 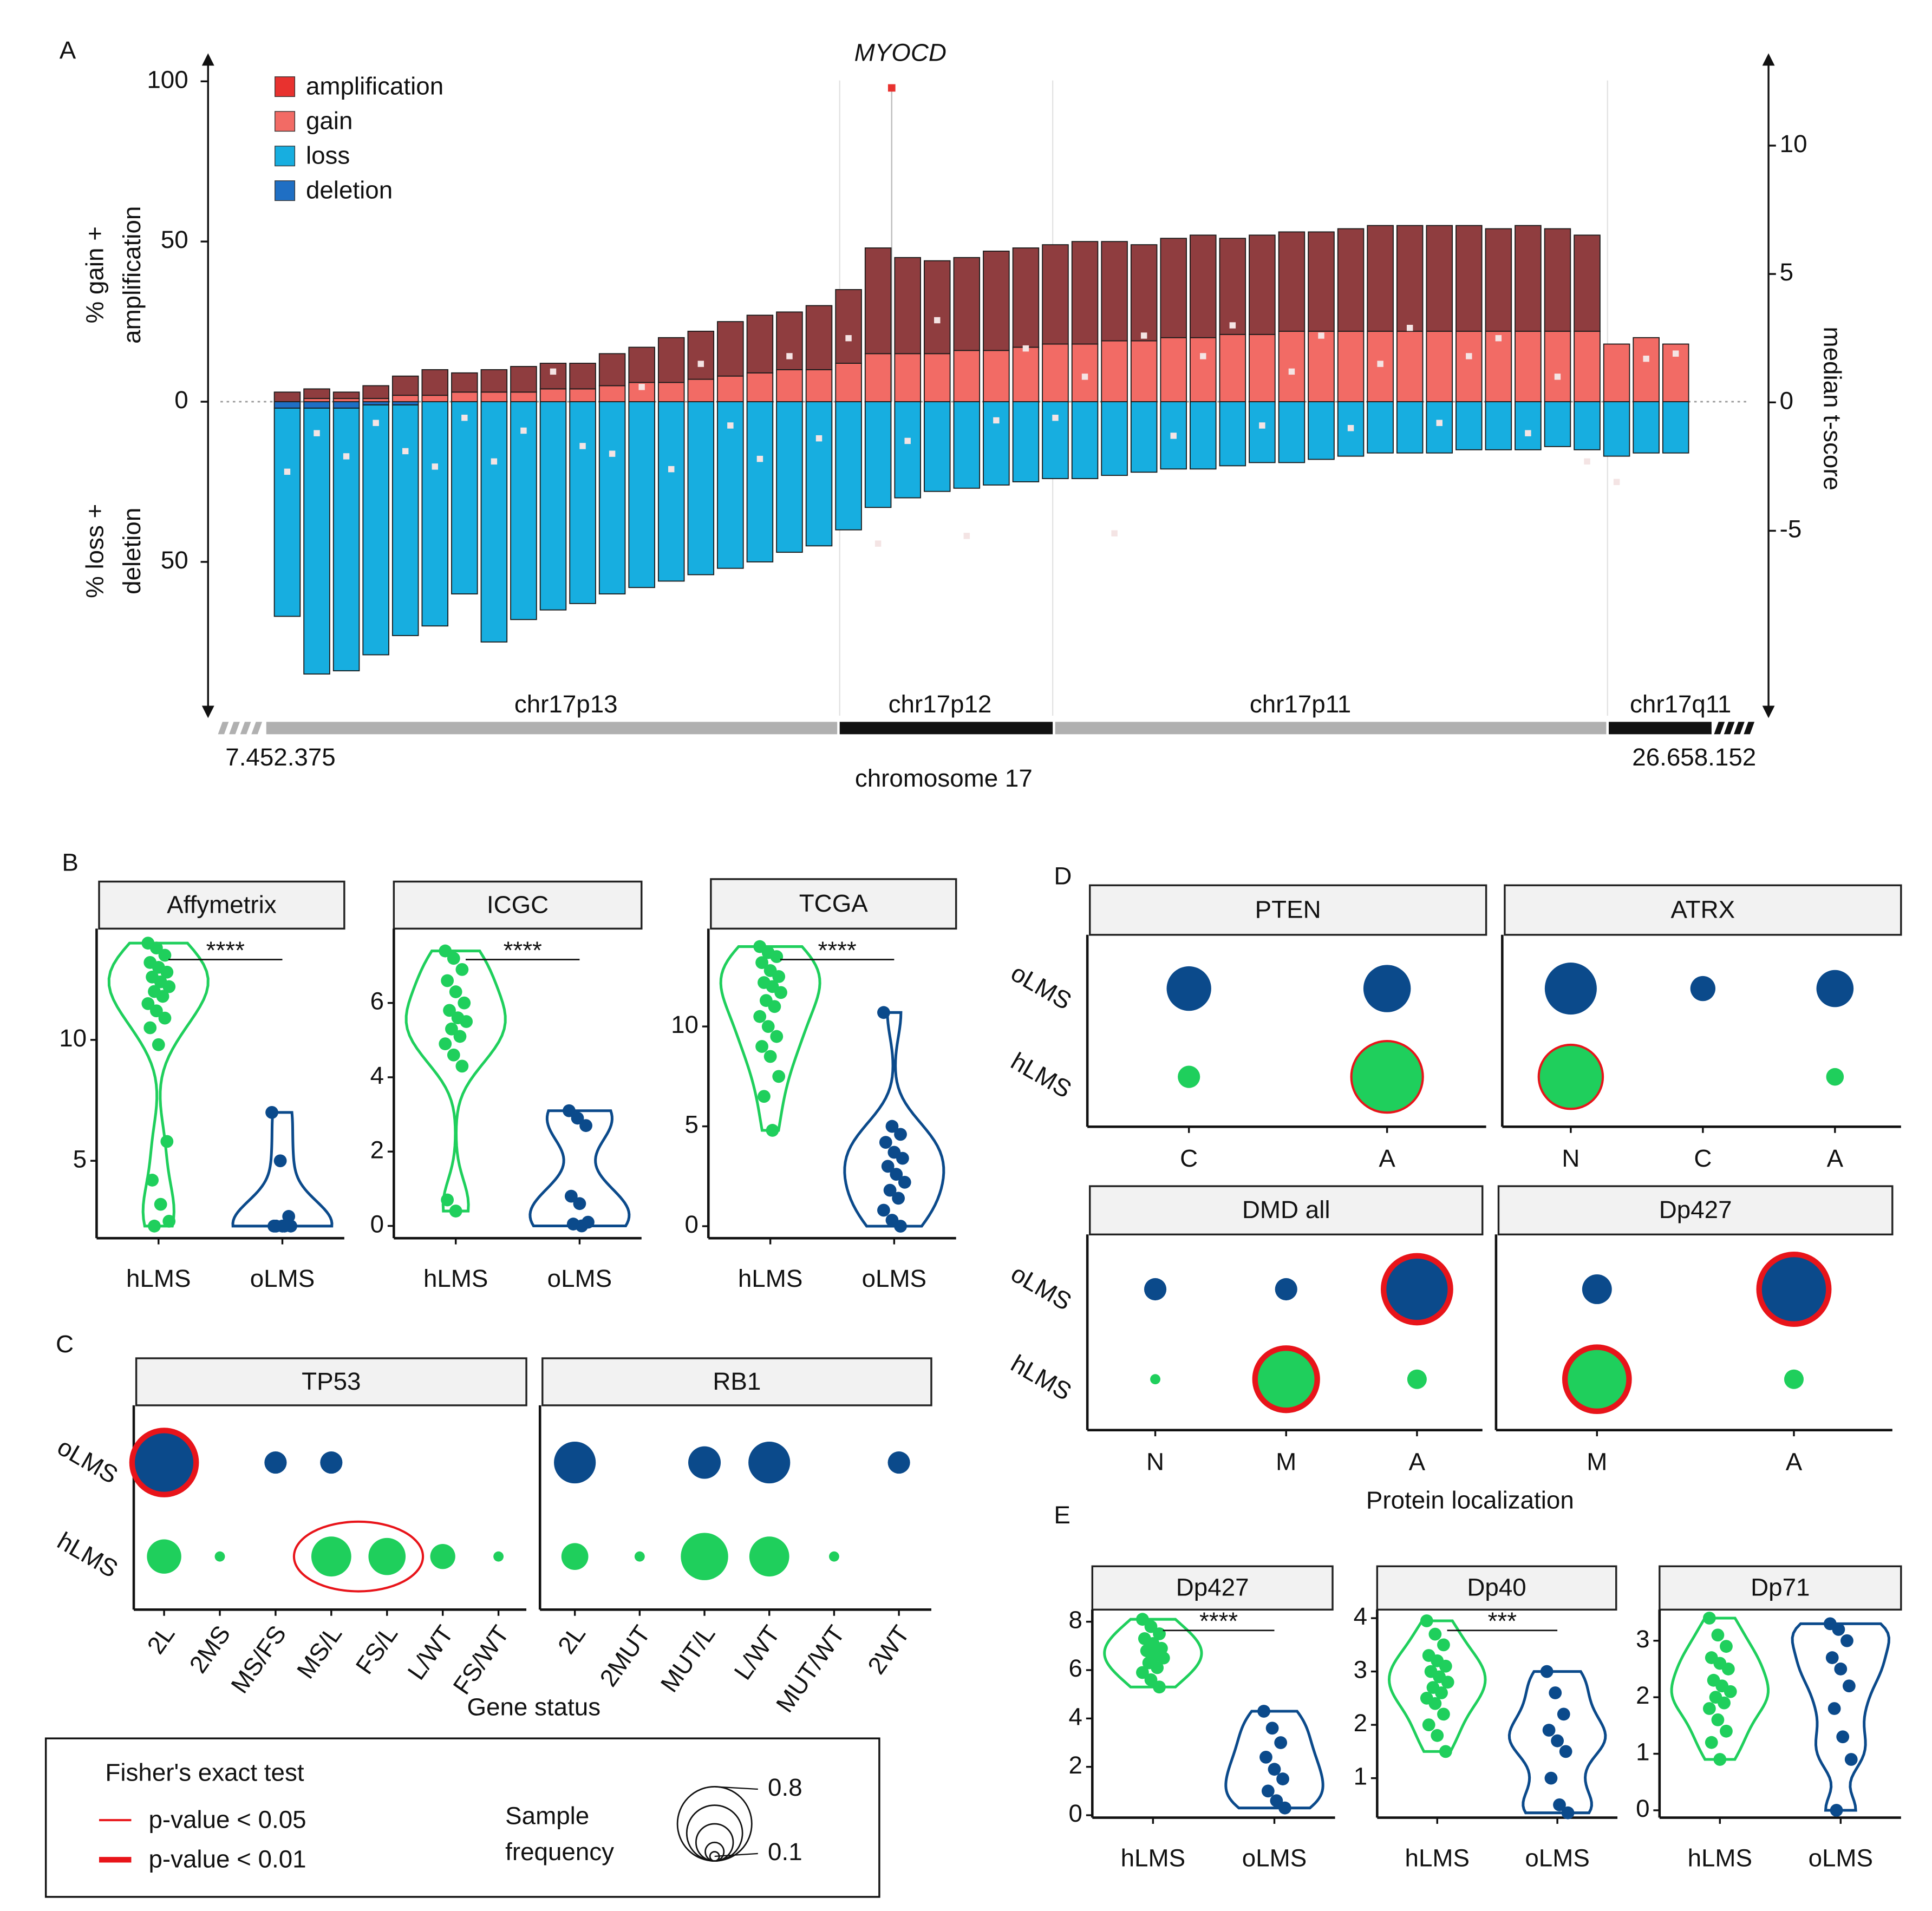 What do you see at coordinates (331, 1381) in the screenshot?
I see `facet-title: TP53` at bounding box center [331, 1381].